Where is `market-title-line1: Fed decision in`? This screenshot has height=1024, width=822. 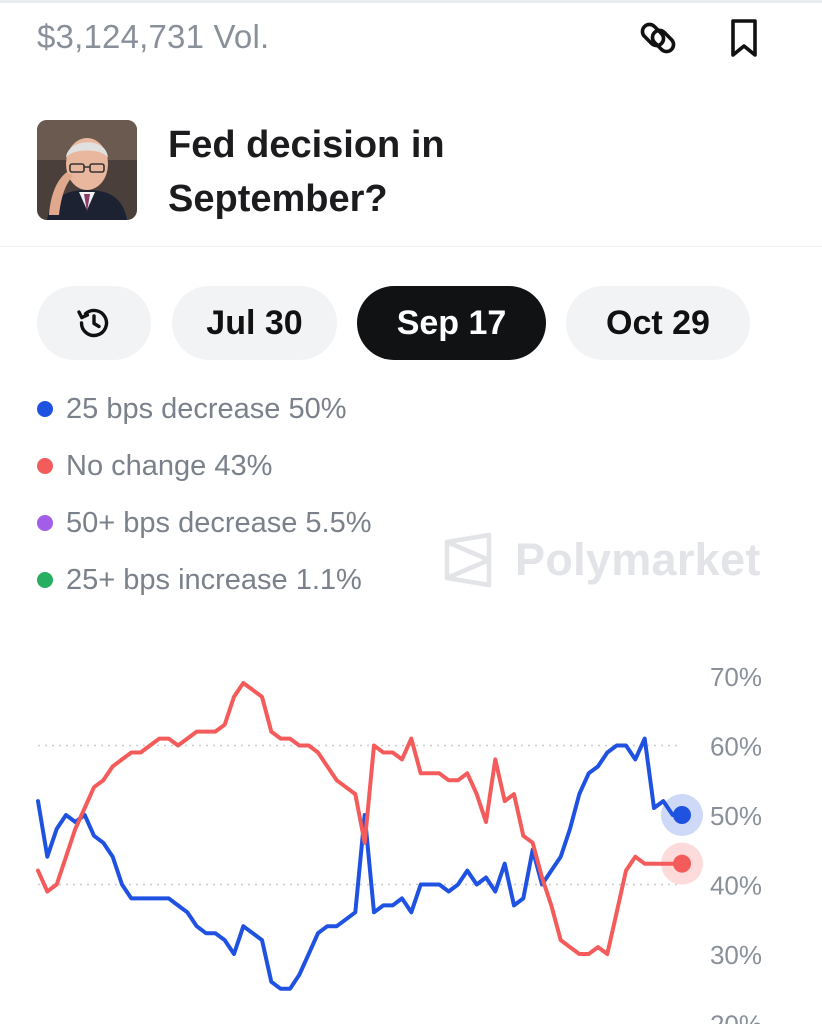
market-title-line1: Fed decision in is located at coordinates (306, 145).